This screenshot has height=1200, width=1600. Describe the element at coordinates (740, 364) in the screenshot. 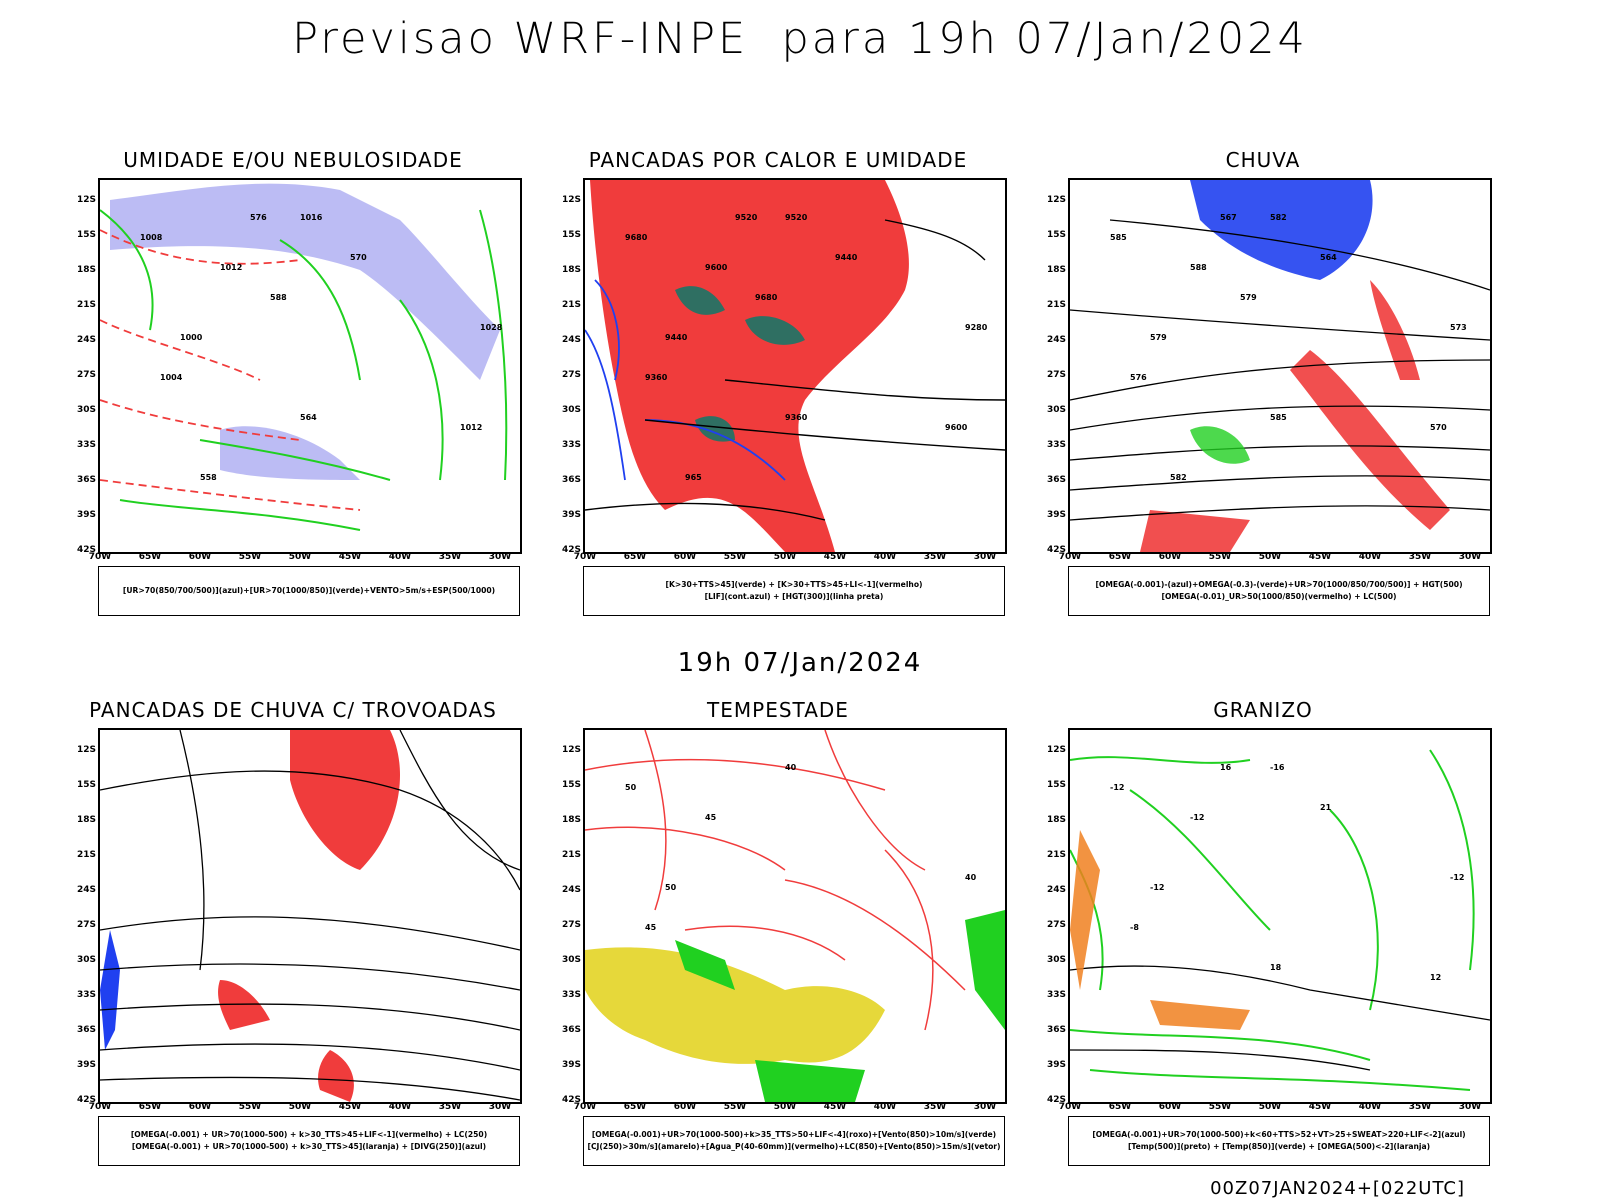

I see `heat-showers-area` at that location.